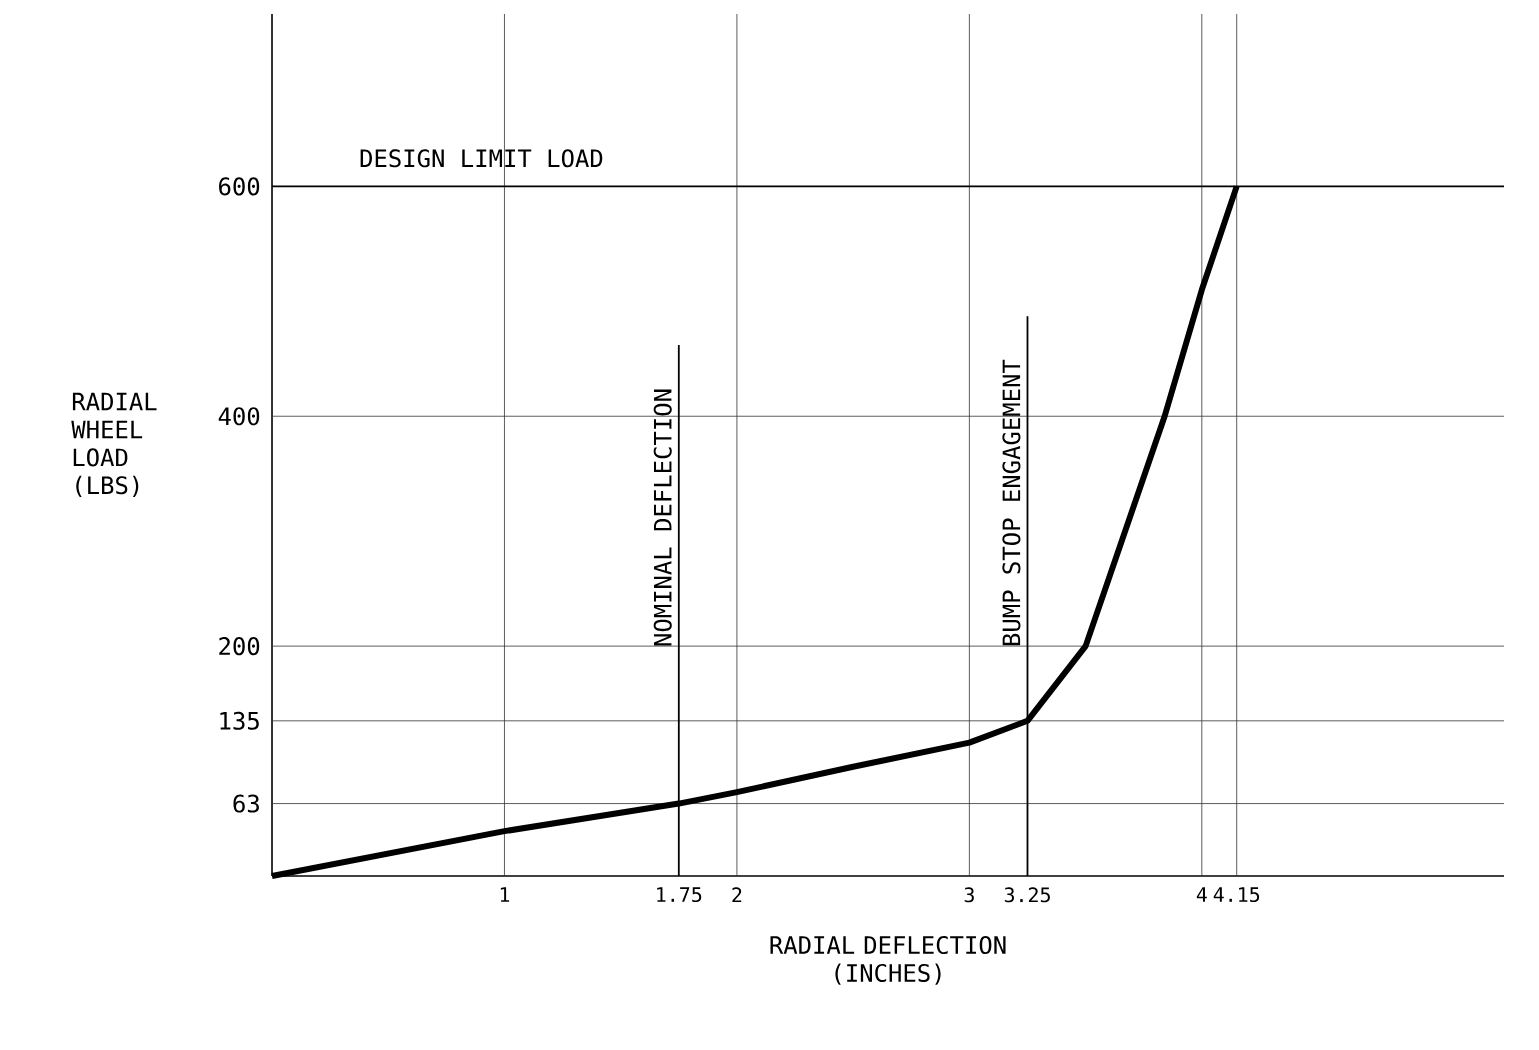 The image size is (1539, 1050). Describe the element at coordinates (505, 894) in the screenshot. I see `x-tick-label: 1` at that location.